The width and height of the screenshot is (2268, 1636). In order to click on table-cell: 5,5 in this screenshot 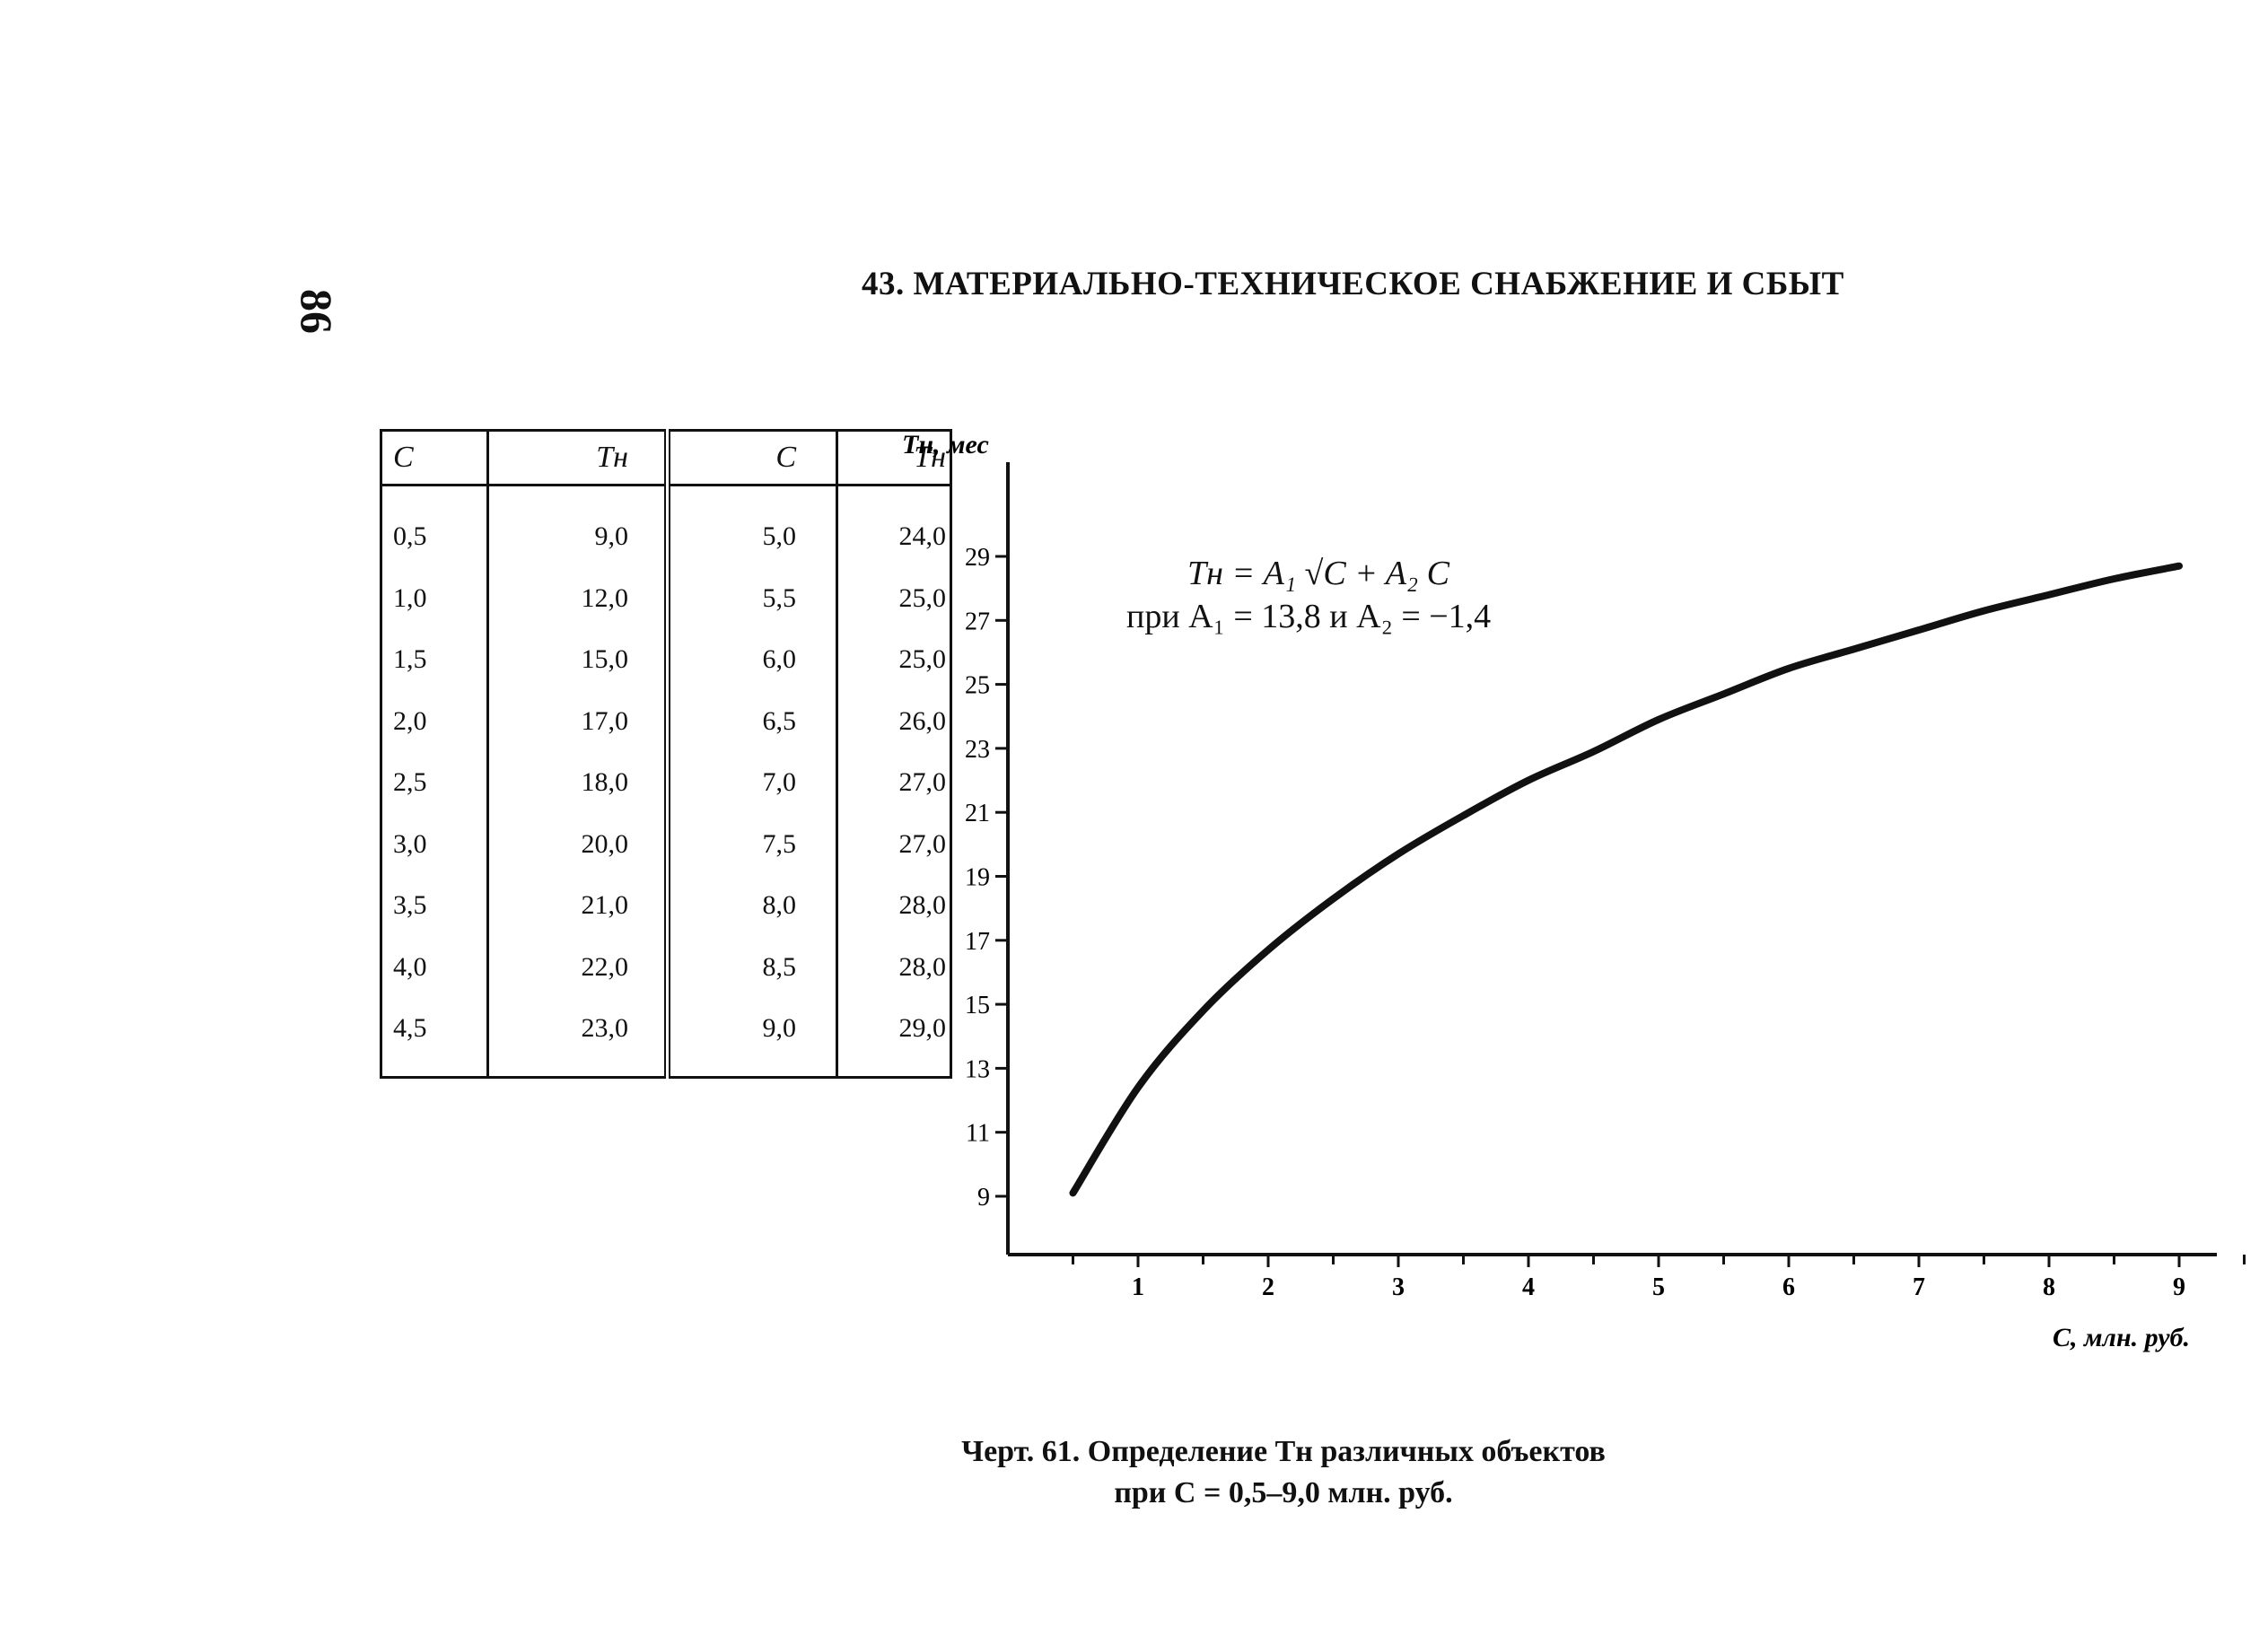, I will do `click(752, 598)`.